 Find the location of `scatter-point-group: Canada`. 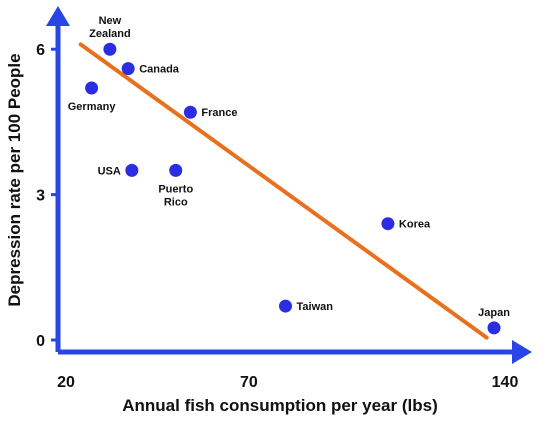

scatter-point-group: Canada is located at coordinates (150, 69).